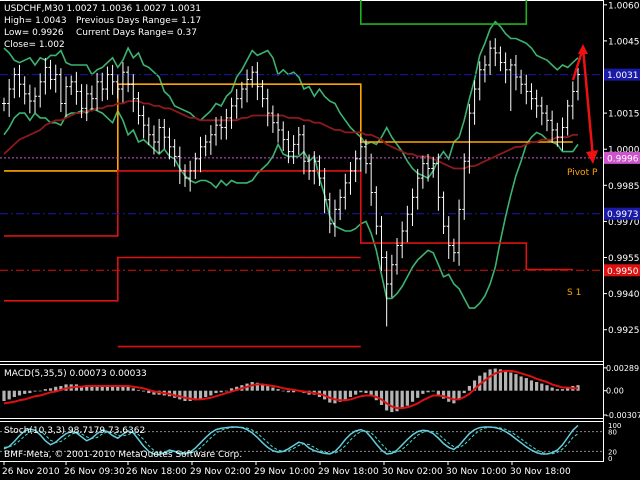 The width and height of the screenshot is (640, 480). What do you see at coordinates (622, 368) in the screenshot?
I see `macd-tick-label: 0.00289` at bounding box center [622, 368].